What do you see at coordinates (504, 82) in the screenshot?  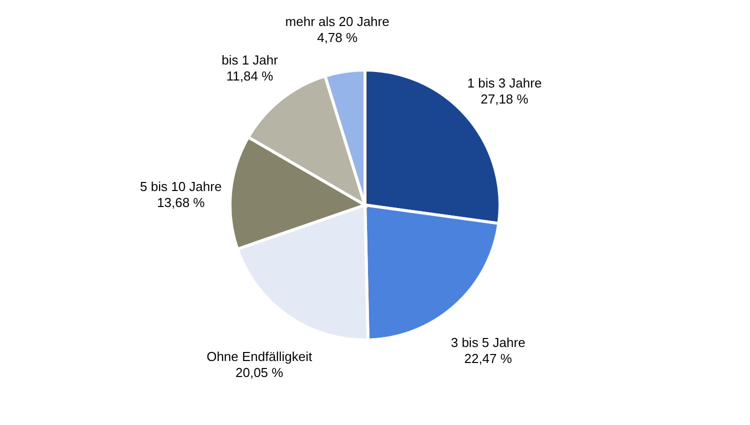 I see `slice-label: 1 bis 3 Jahre` at bounding box center [504, 82].